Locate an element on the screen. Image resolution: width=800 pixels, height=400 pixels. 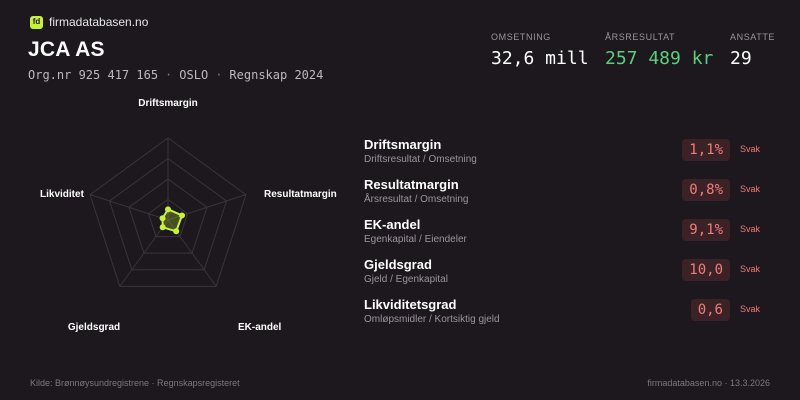
radar-grid is located at coordinates (168, 212).